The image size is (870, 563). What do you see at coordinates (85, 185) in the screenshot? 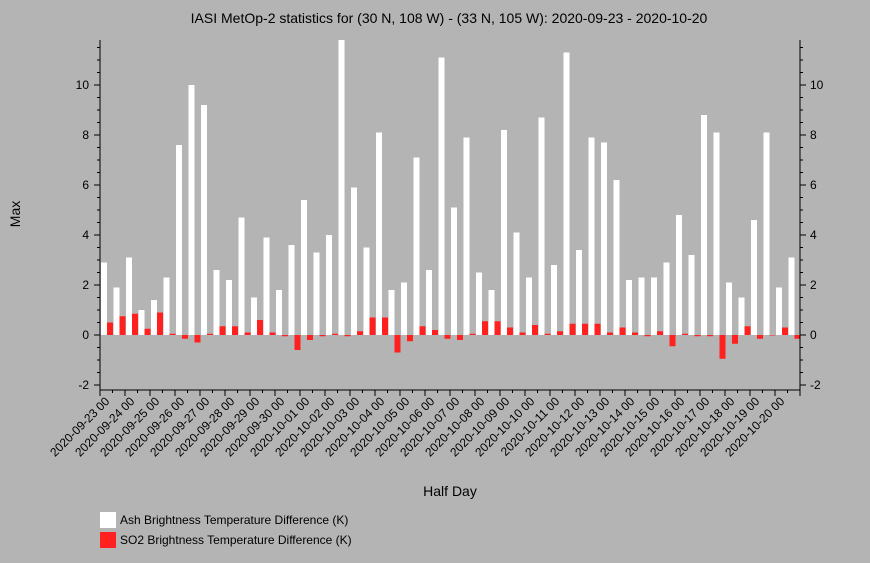
I see `y-tick-label: 6` at bounding box center [85, 185].